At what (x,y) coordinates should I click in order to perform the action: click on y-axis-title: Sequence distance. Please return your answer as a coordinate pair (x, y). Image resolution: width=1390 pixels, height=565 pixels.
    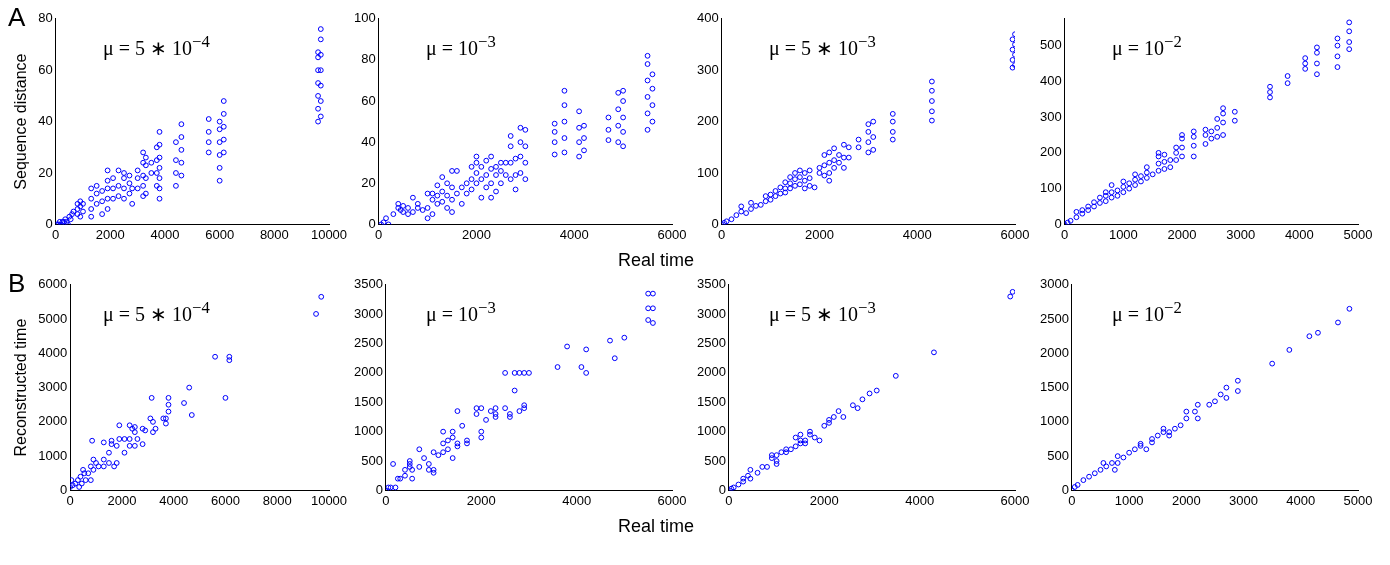
    Looking at the image, I should click on (21, 121).